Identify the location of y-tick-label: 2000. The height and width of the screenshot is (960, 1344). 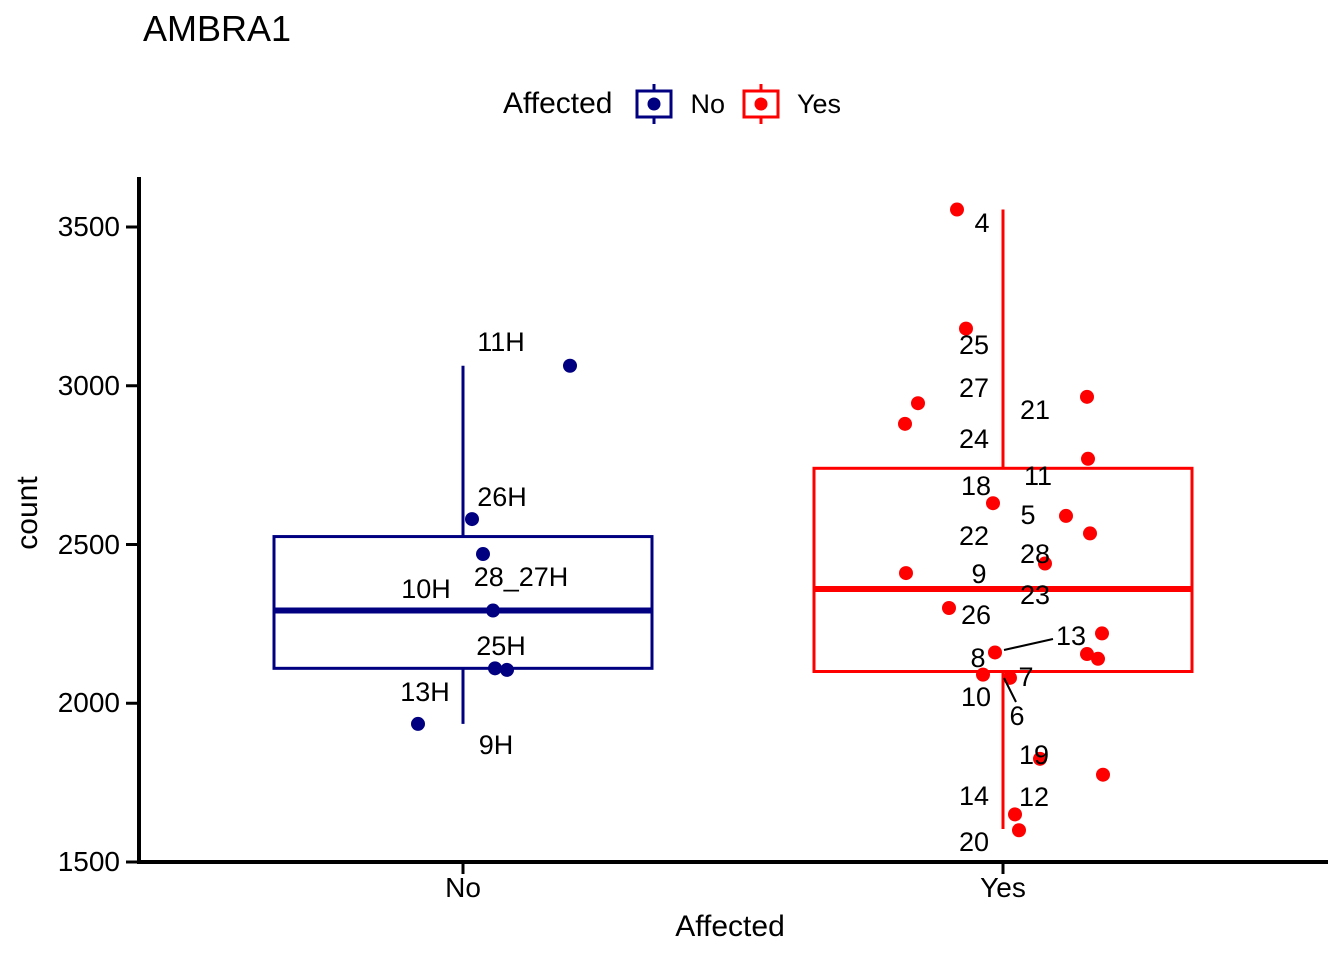
(88, 703).